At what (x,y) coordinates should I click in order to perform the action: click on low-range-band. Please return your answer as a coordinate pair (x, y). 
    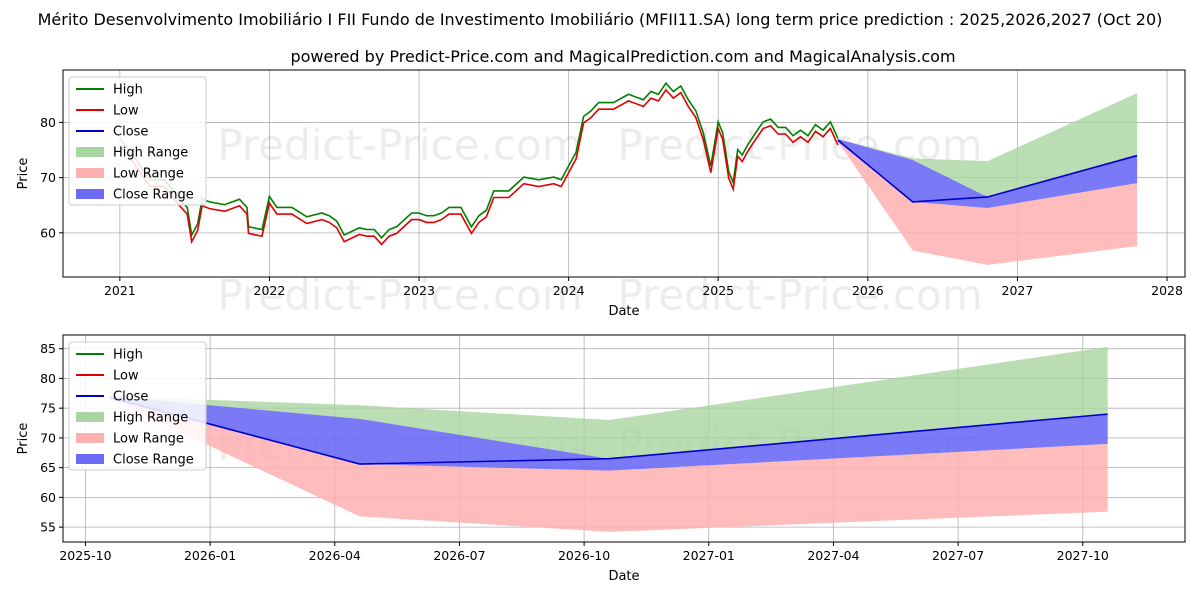
    Looking at the image, I should click on (987, 203).